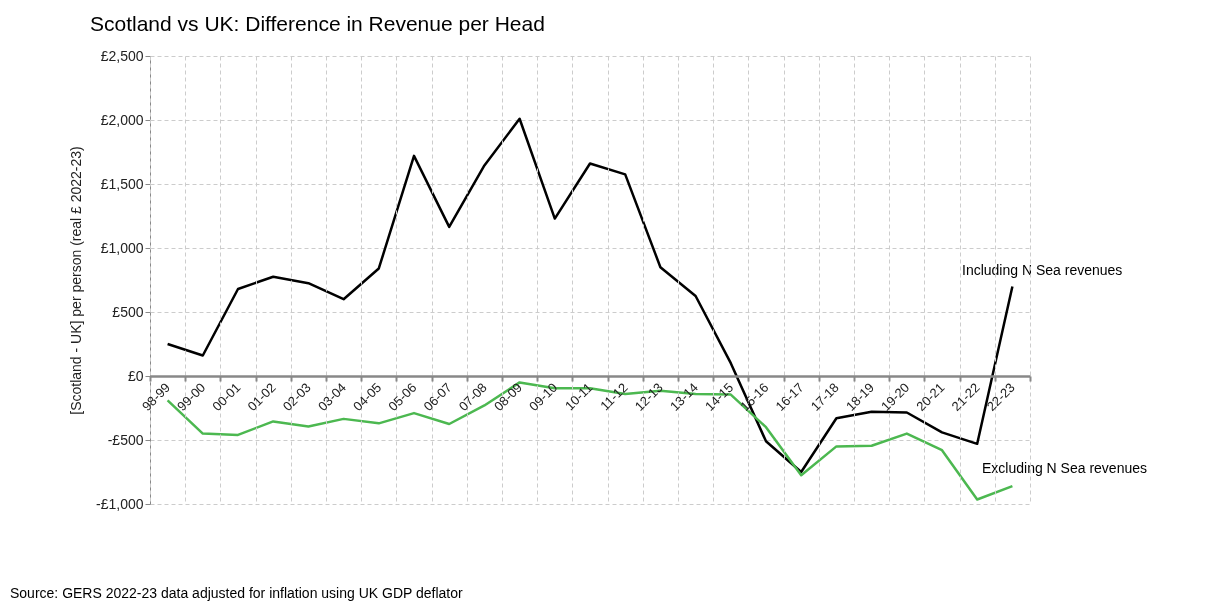 The image size is (1207, 615). What do you see at coordinates (122, 183) in the screenshot?
I see `y-tick-label: £1,500` at bounding box center [122, 183].